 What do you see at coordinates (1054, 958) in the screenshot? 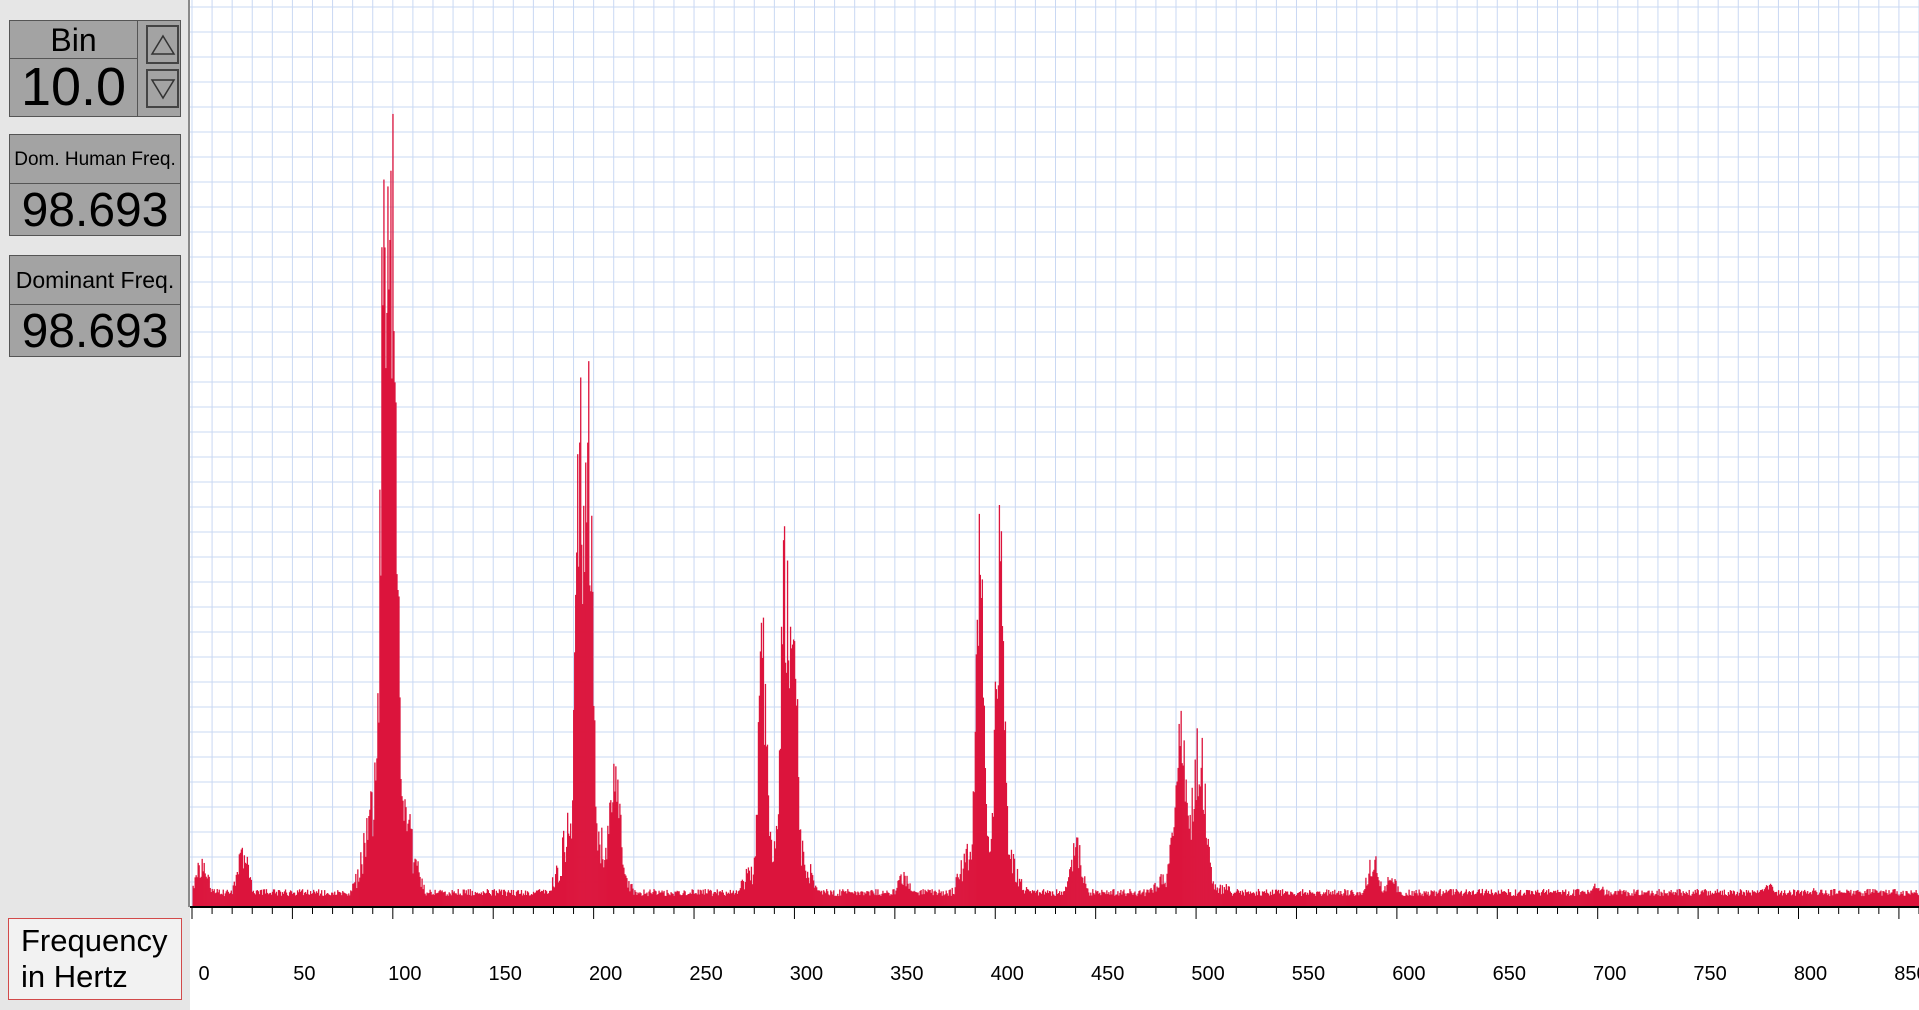
I see `axis-strip` at bounding box center [1054, 958].